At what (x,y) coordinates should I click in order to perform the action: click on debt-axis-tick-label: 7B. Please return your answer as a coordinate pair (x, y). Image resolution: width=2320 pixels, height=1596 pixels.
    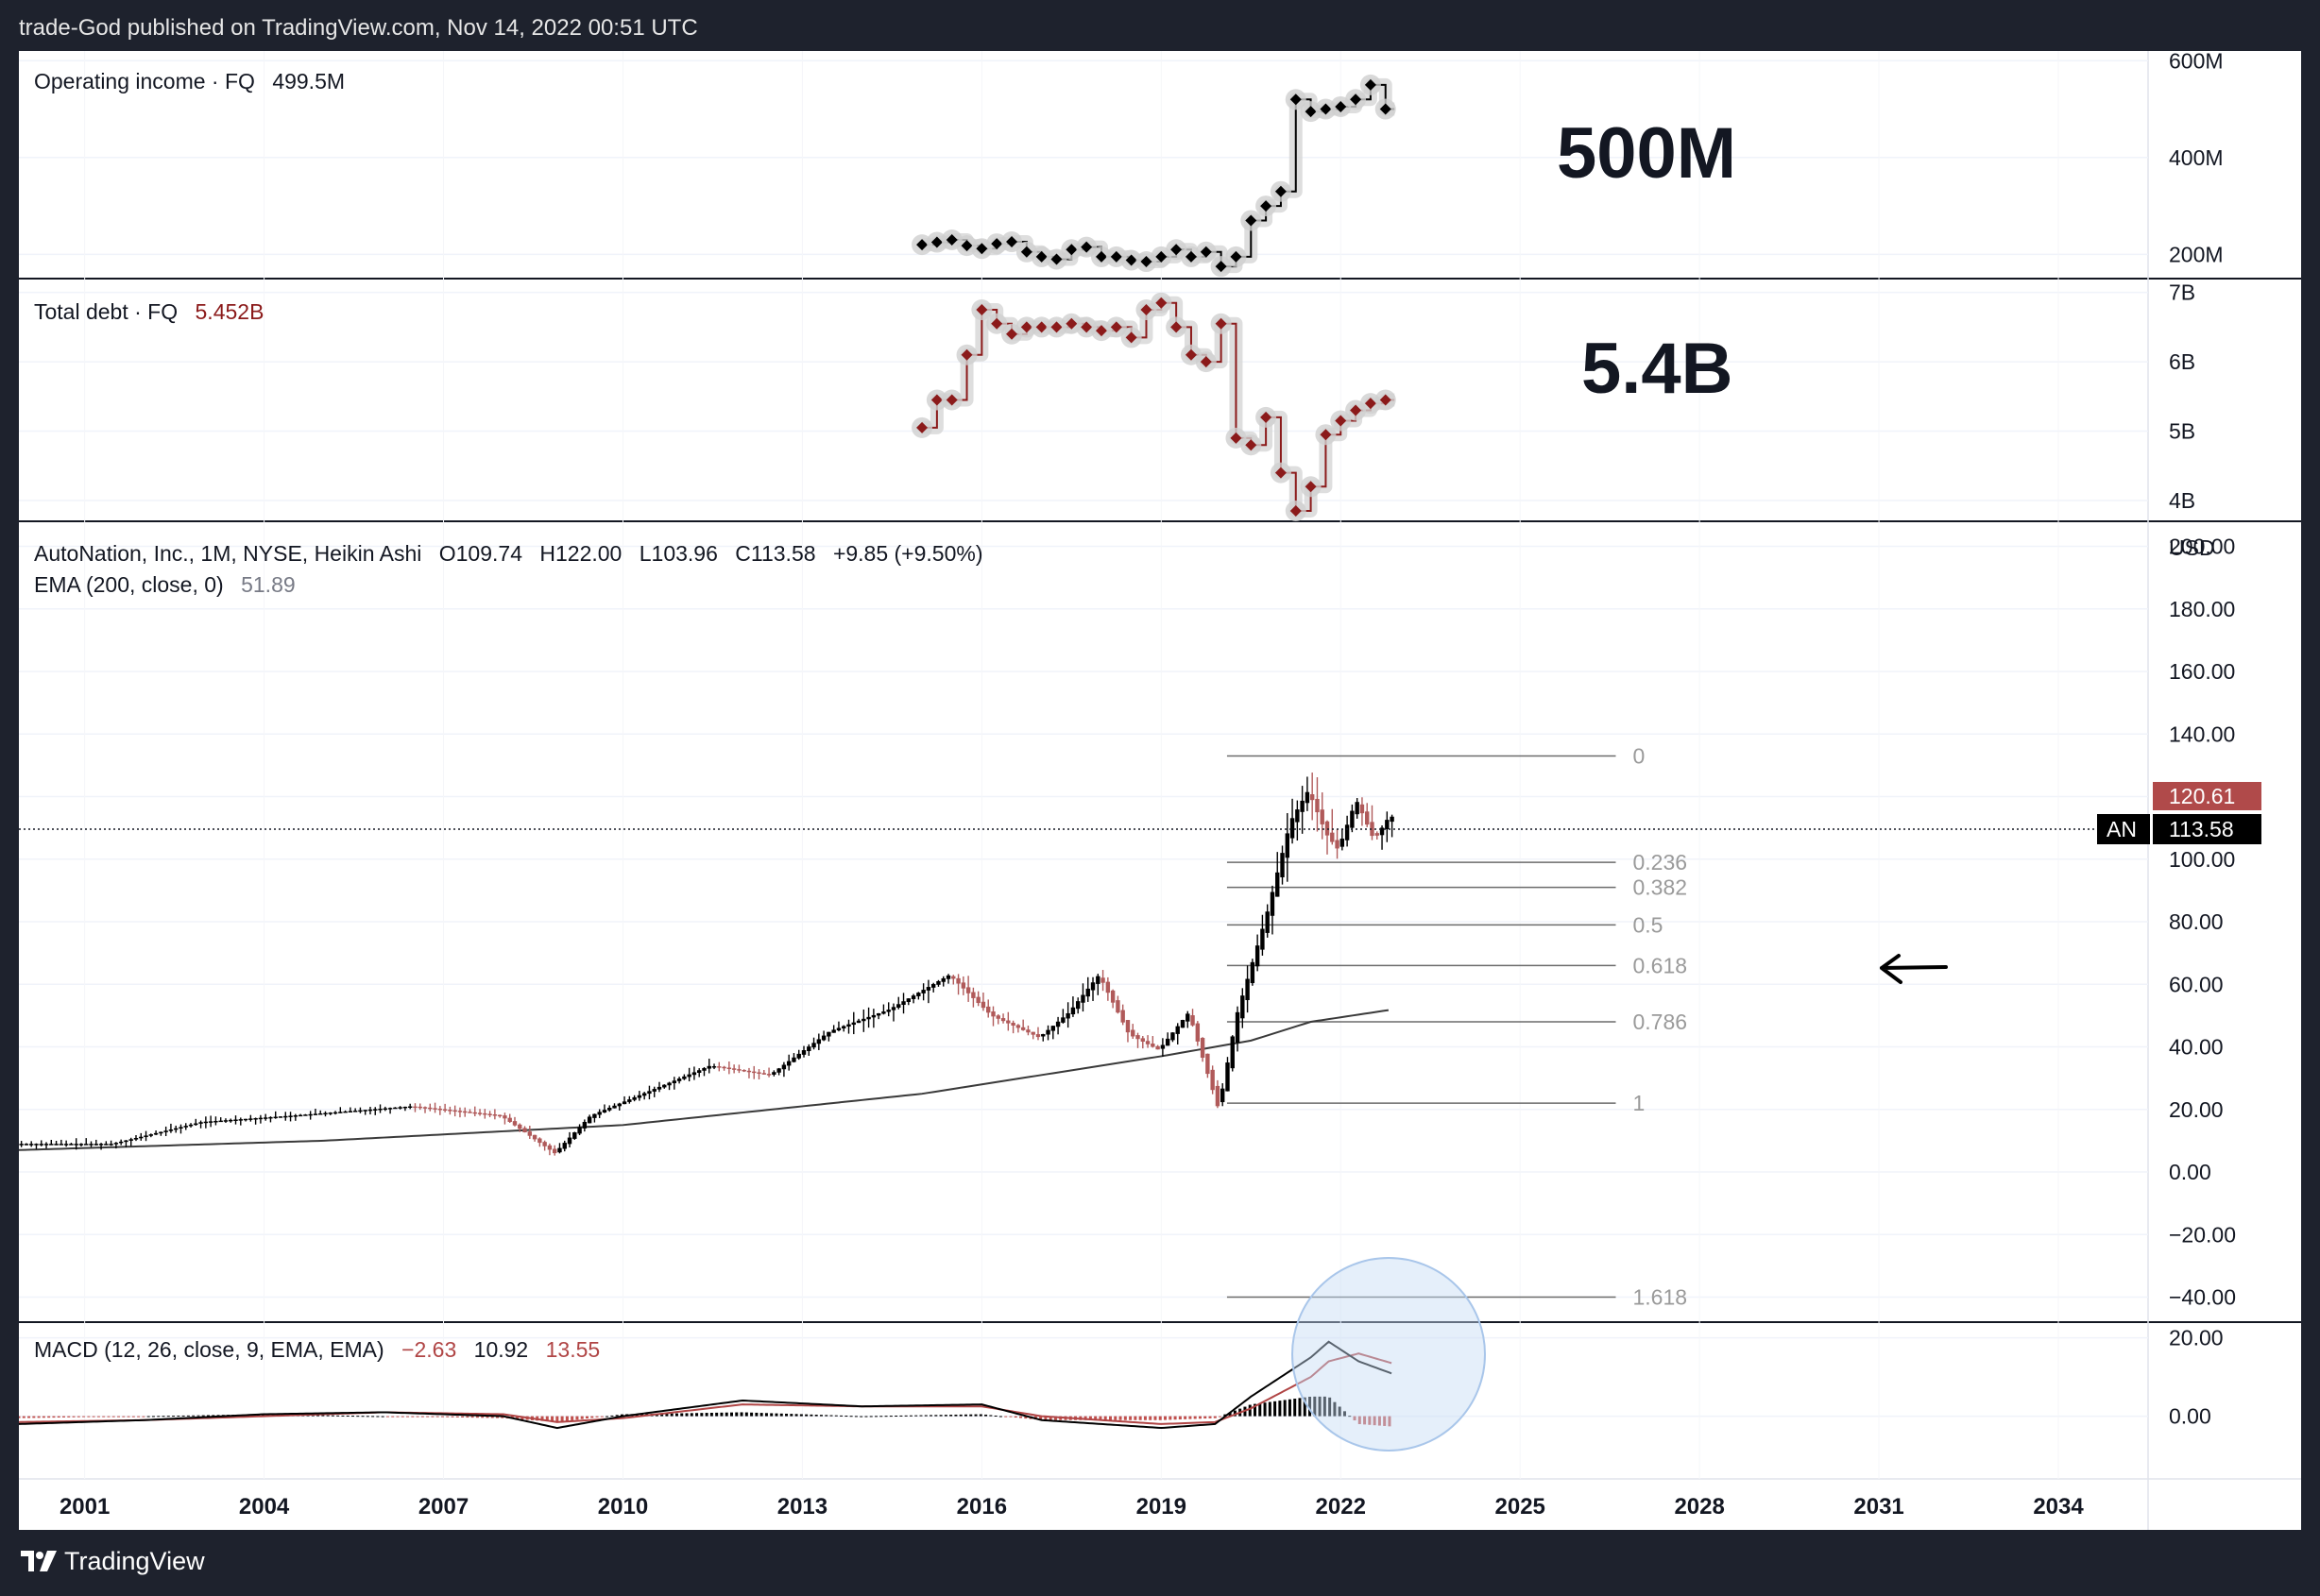
    Looking at the image, I should click on (2182, 292).